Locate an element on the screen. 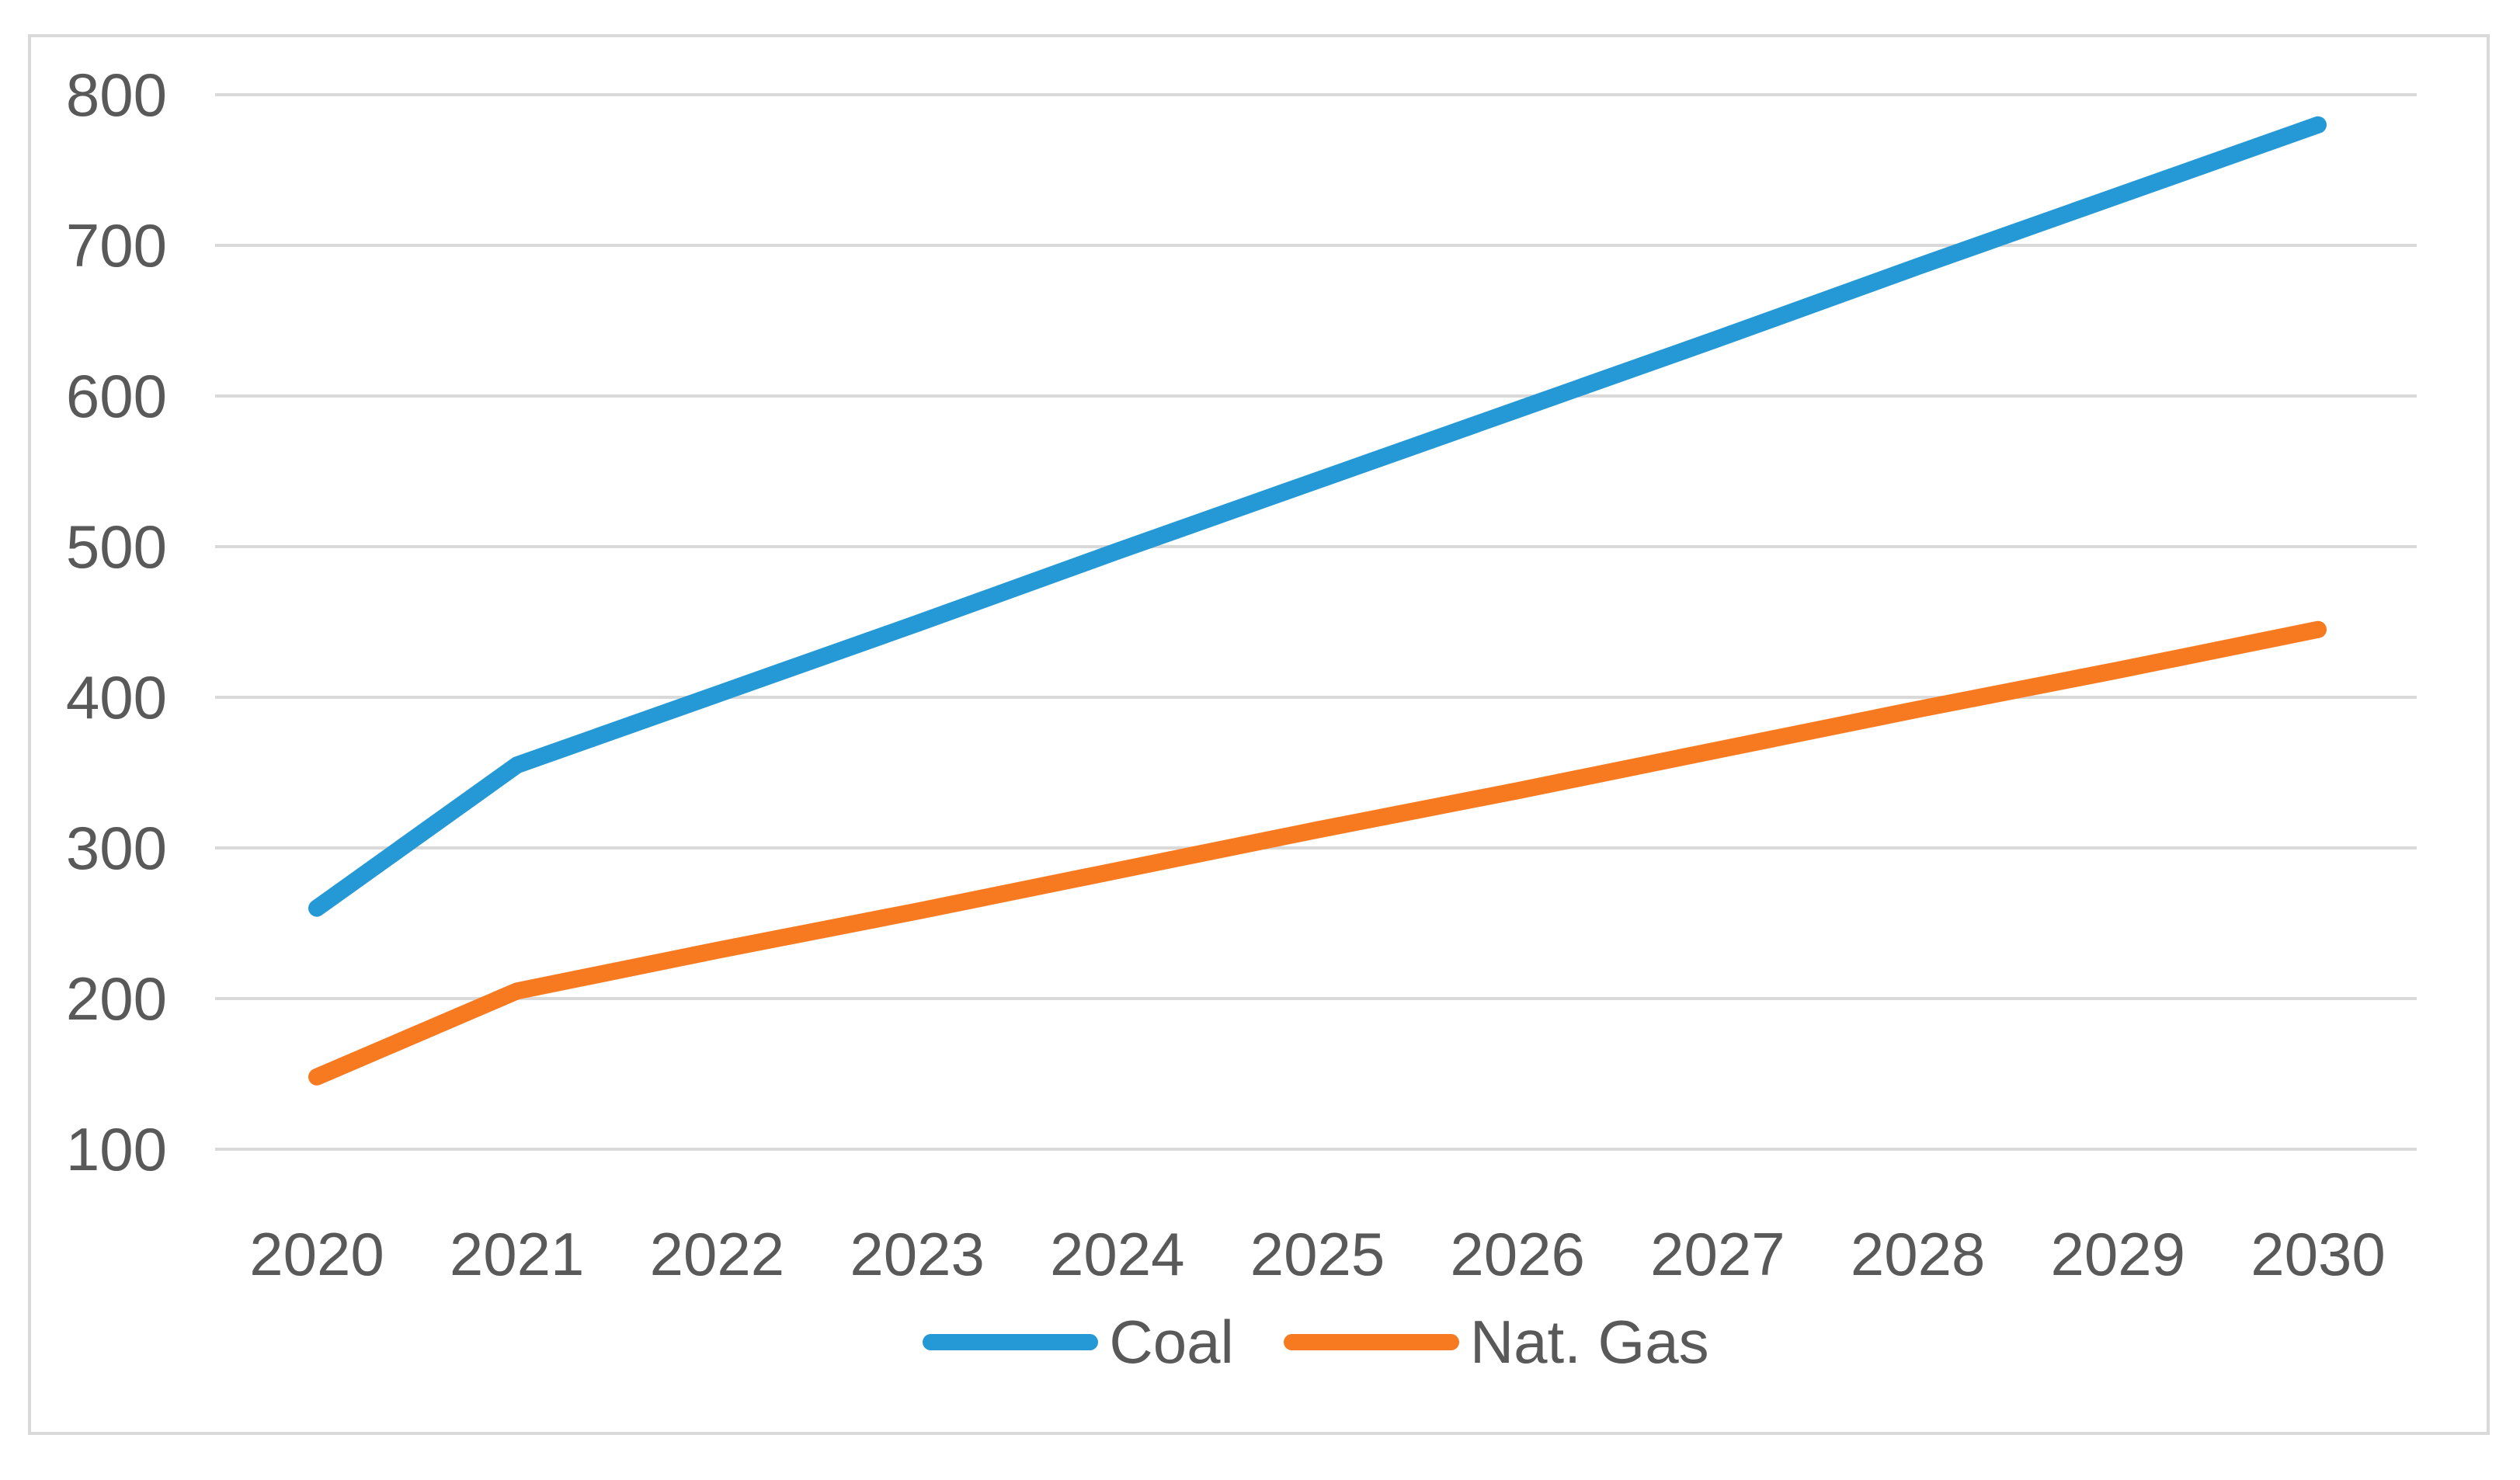  y-tick-label: 800 is located at coordinates (116, 95).